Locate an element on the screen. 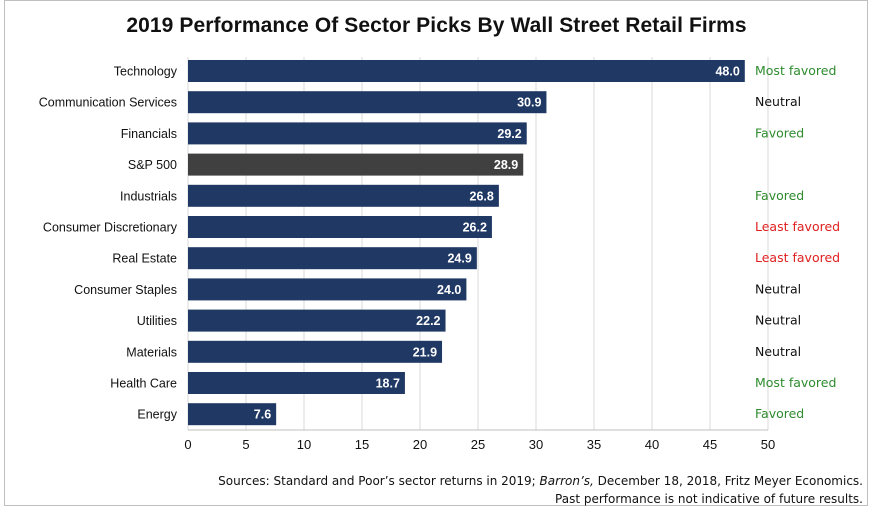 The width and height of the screenshot is (873, 508). data-label: 26.8 is located at coordinates (482, 196).